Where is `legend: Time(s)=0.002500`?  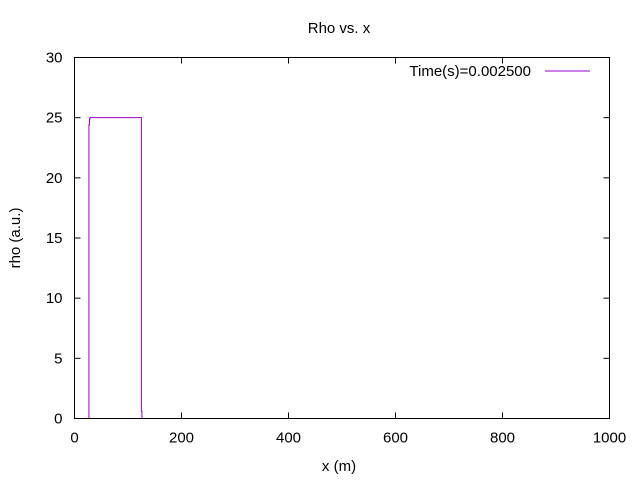 legend: Time(s)=0.002500 is located at coordinates (499, 71).